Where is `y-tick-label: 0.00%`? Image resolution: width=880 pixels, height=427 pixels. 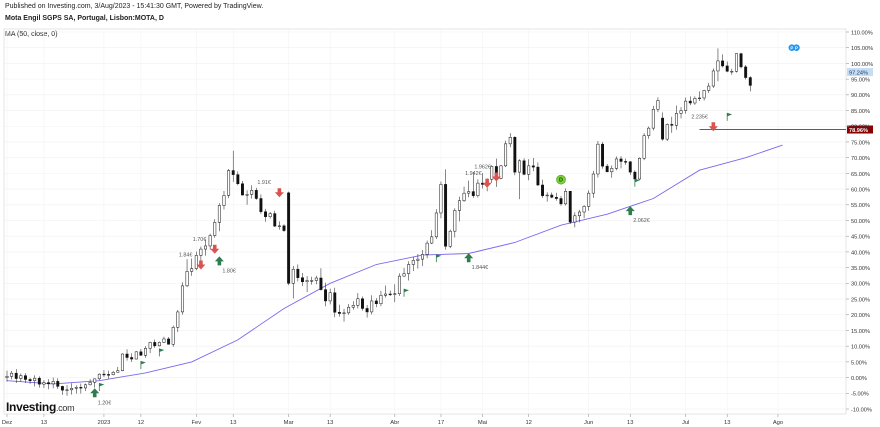 y-tick-label: 0.00% is located at coordinates (859, 379).